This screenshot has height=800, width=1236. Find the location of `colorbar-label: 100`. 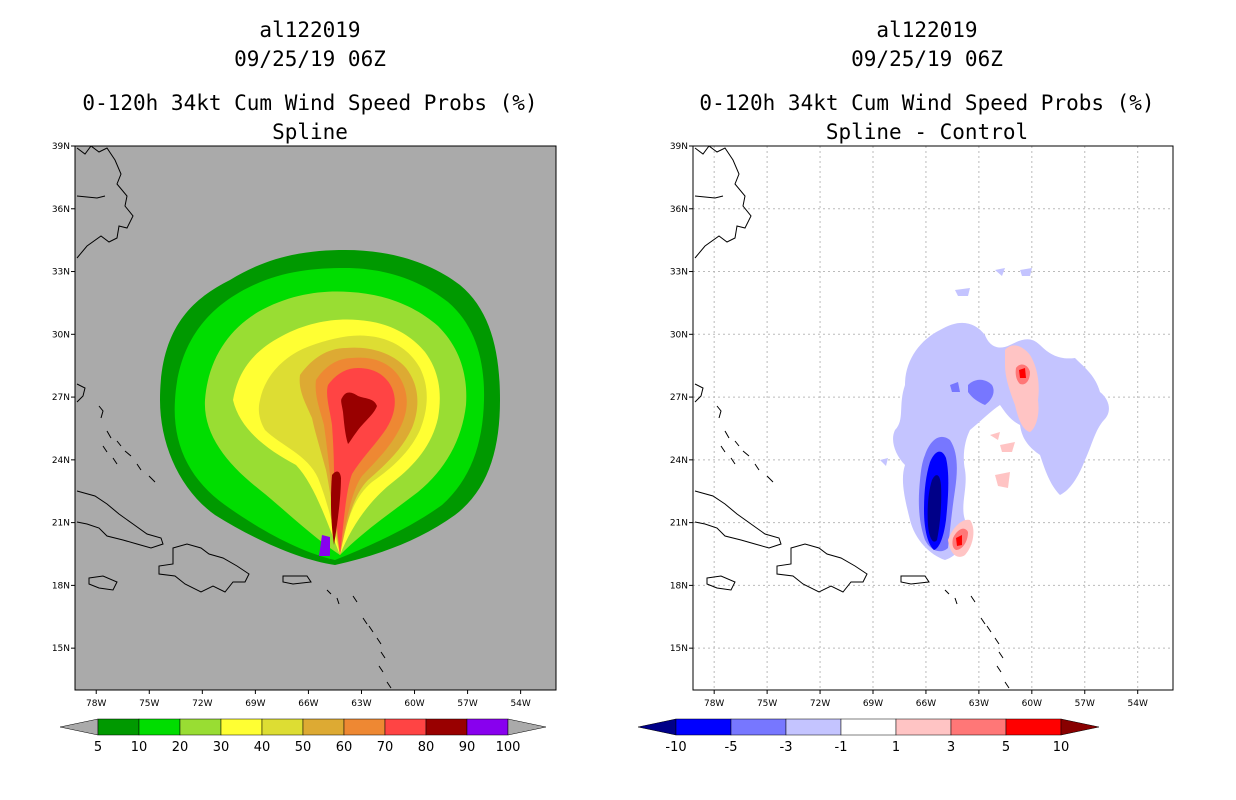

colorbar-label: 100 is located at coordinates (508, 747).